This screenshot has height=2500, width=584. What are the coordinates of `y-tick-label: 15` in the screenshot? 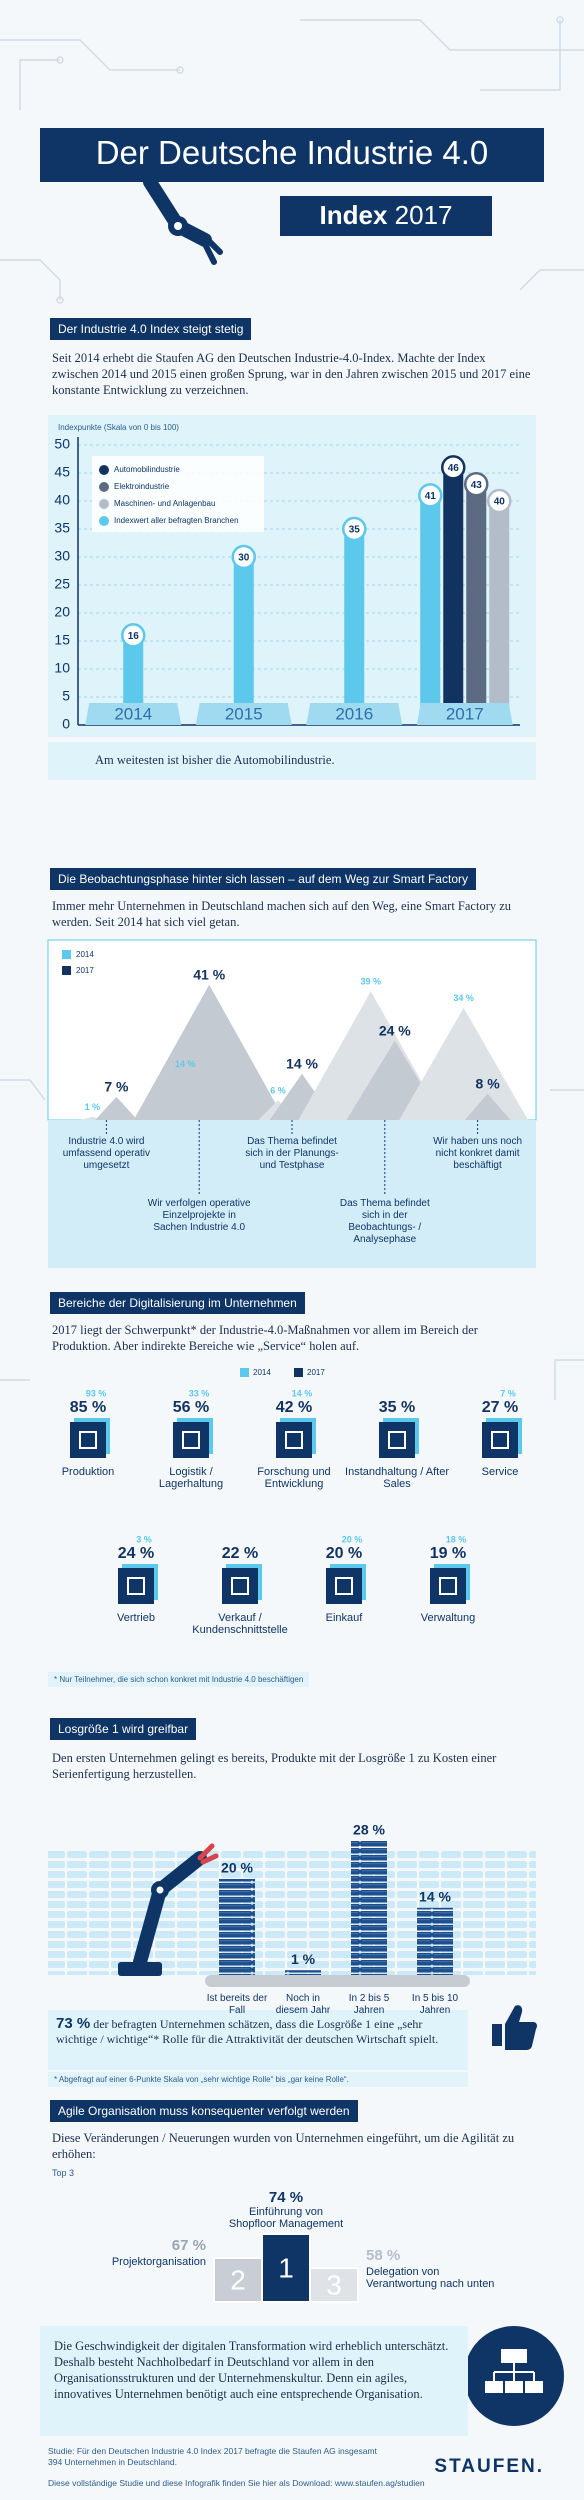 It's located at (62, 640).